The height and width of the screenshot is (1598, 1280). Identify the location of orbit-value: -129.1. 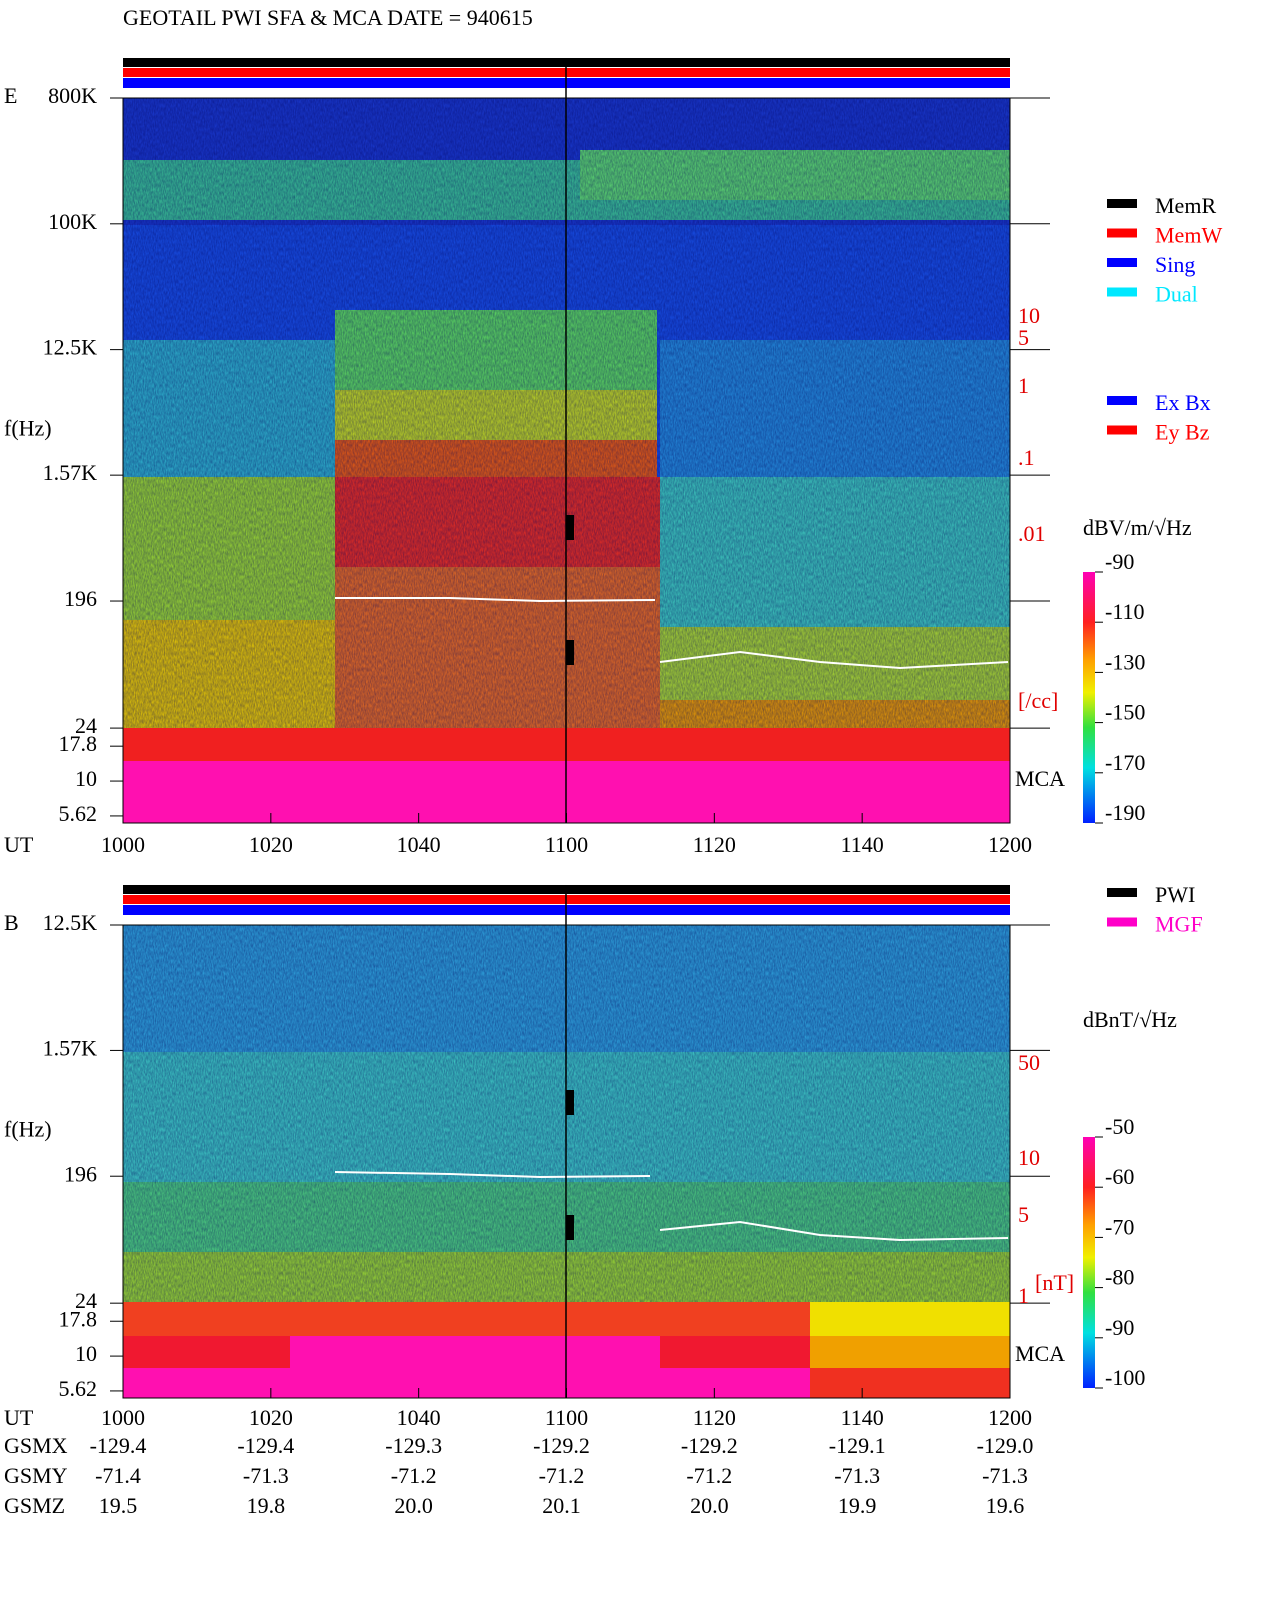
(857, 1445).